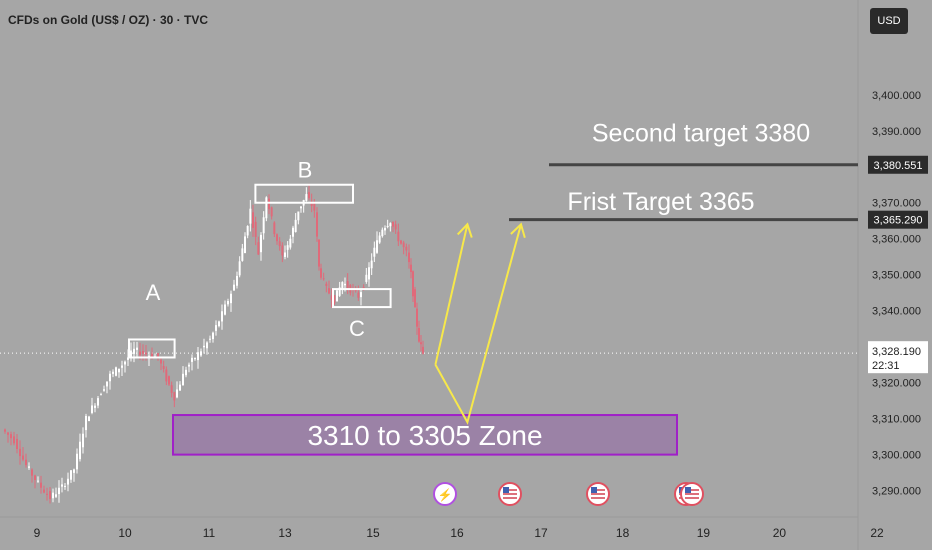 The height and width of the screenshot is (550, 932). What do you see at coordinates (425, 435) in the screenshot?
I see `target-zone` at bounding box center [425, 435].